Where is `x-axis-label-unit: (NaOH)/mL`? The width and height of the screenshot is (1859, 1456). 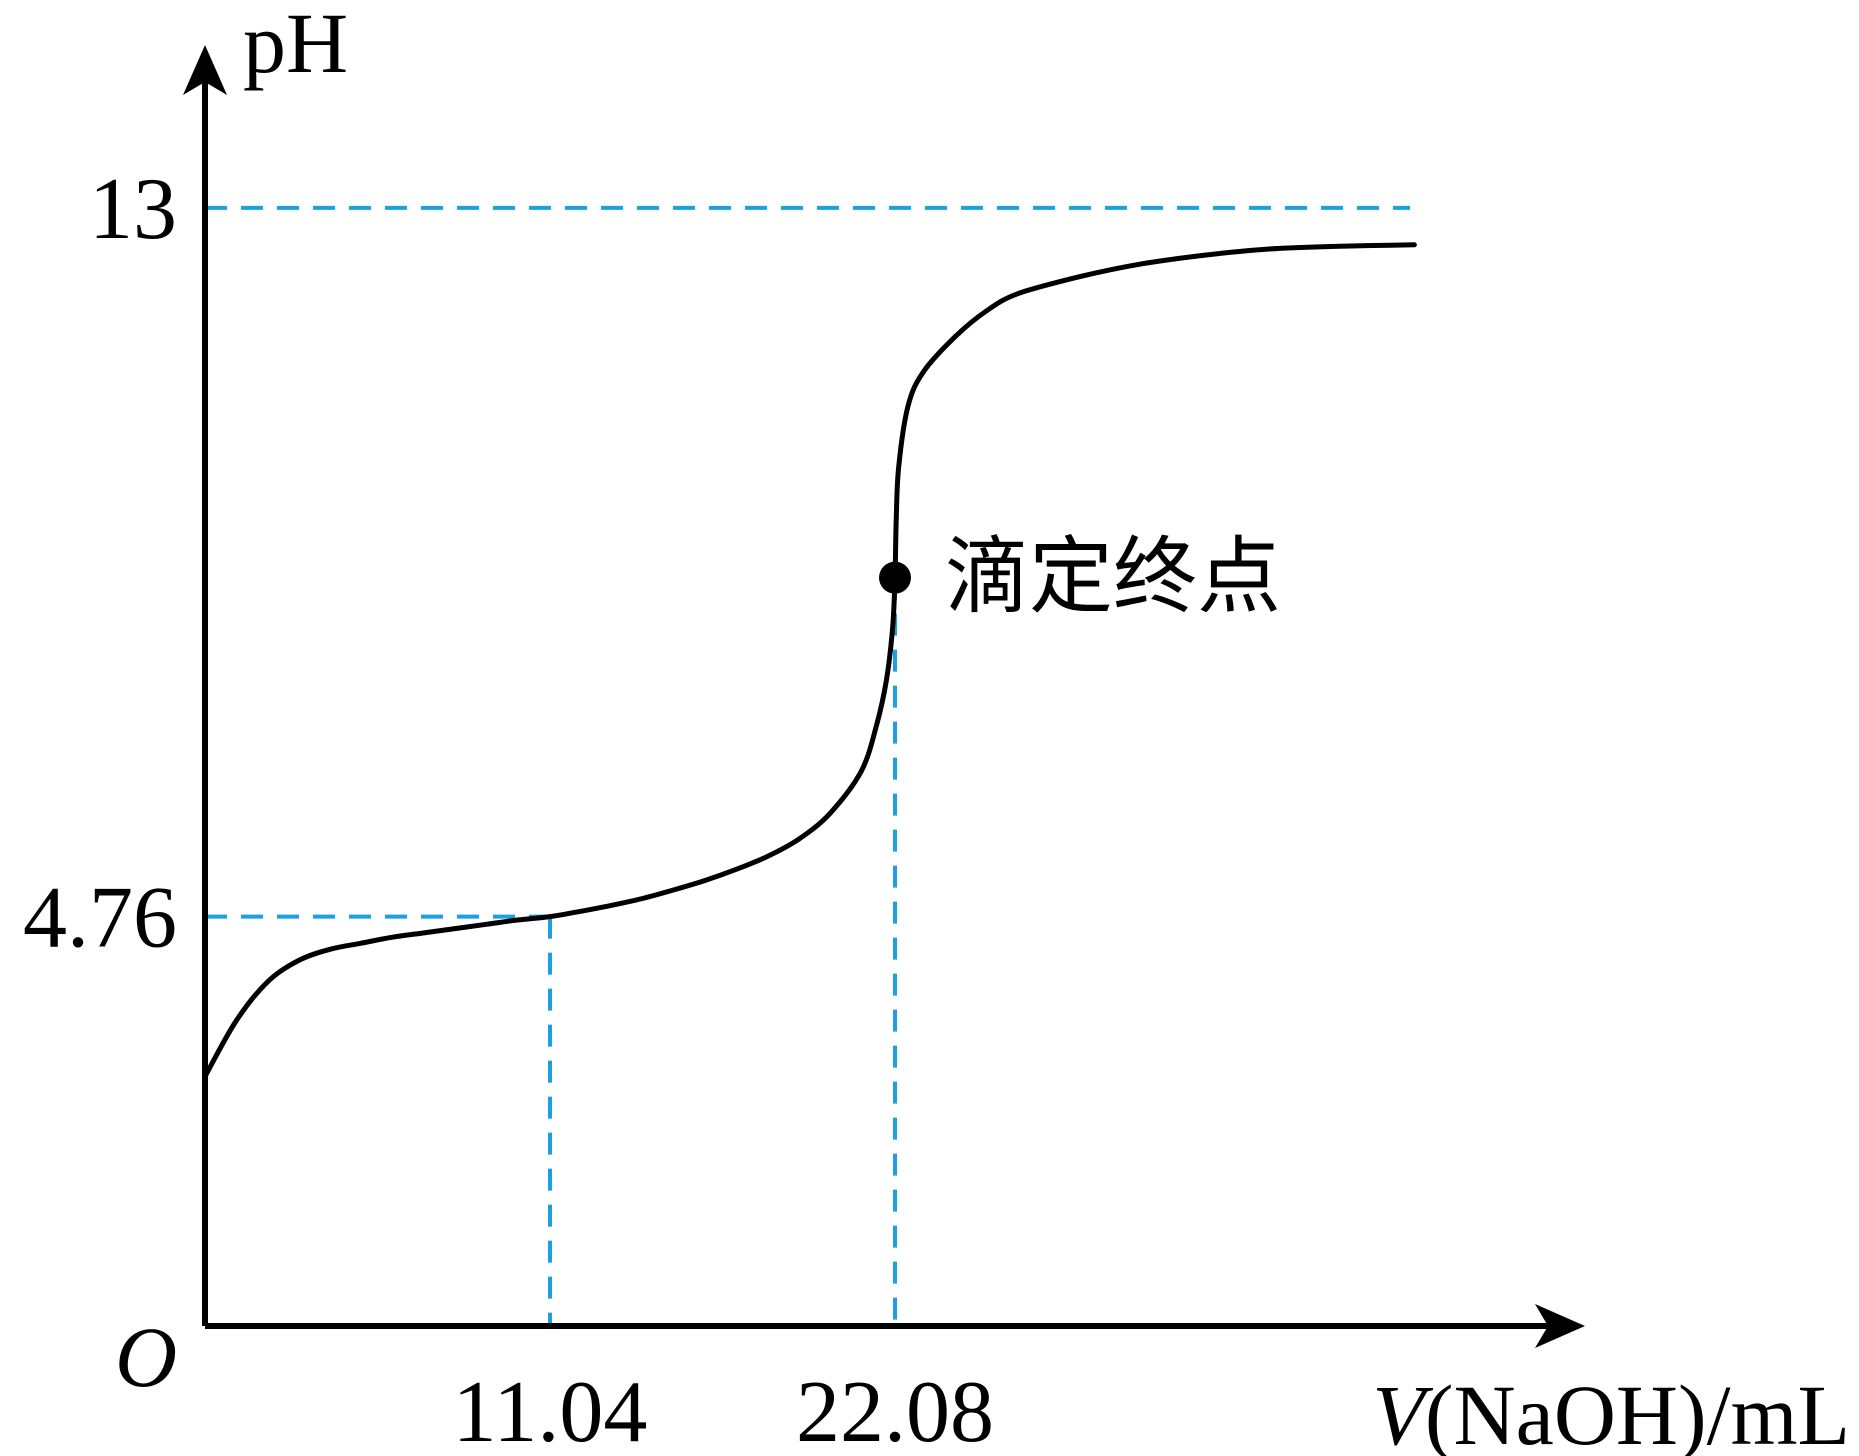
x-axis-label-unit: (NaOH)/mL is located at coordinates (1637, 1411).